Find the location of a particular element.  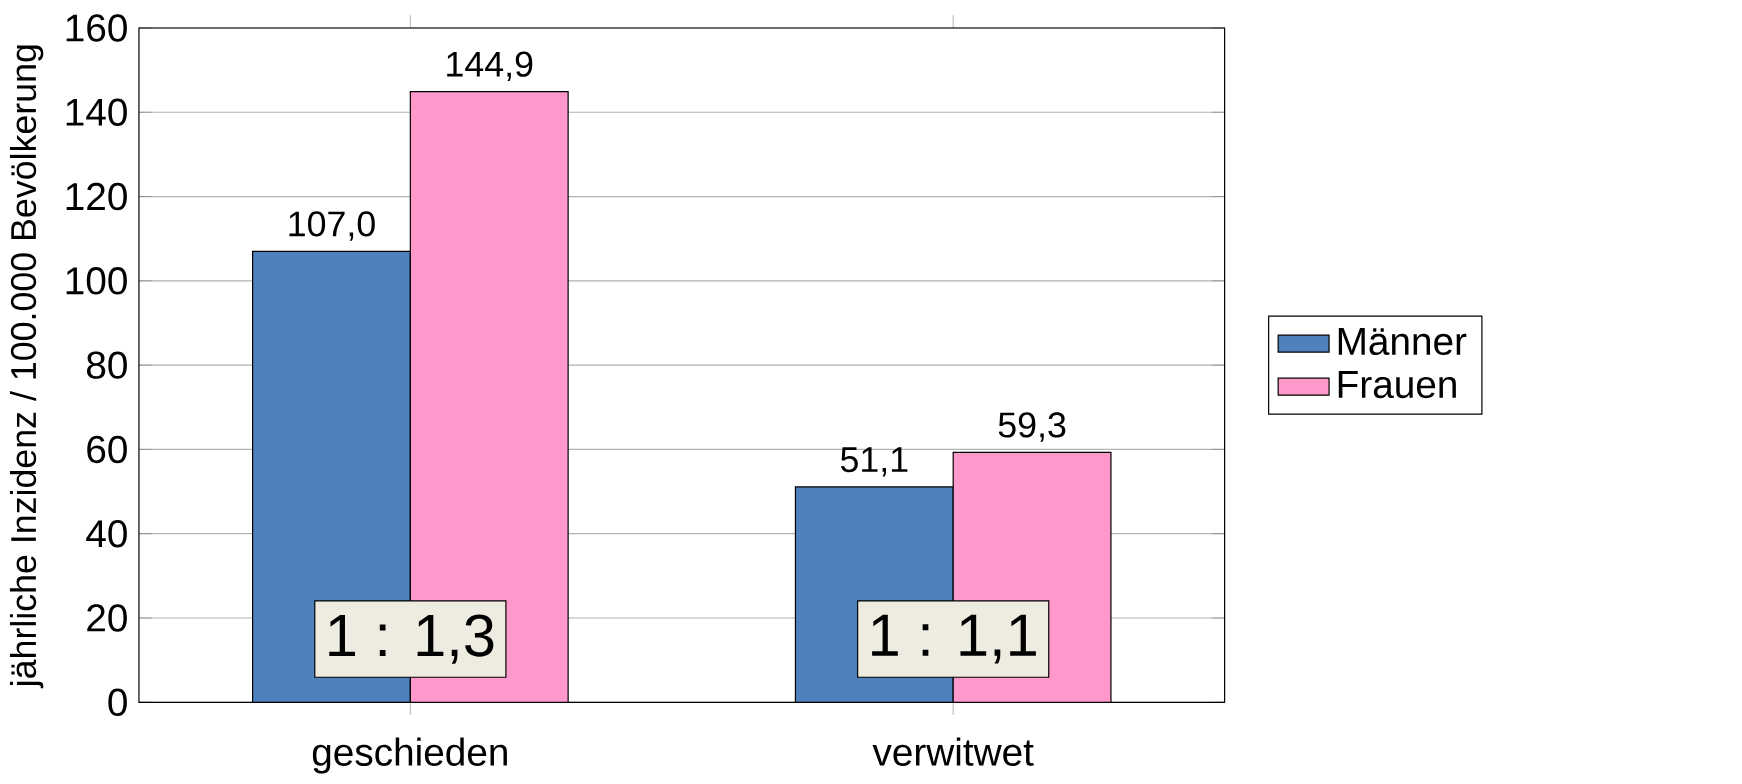

y-axis-title: jährliche Inzidenz / 100.000 Bevölkerung is located at coordinates (26, 367).